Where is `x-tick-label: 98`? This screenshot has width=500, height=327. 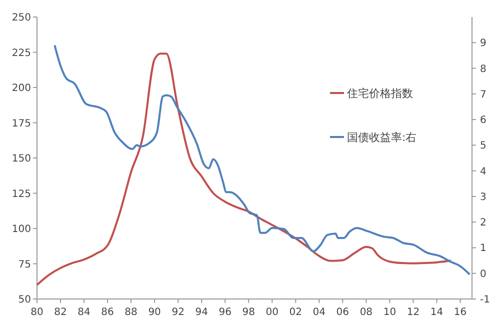
x-tick-label: 98 is located at coordinates (248, 312).